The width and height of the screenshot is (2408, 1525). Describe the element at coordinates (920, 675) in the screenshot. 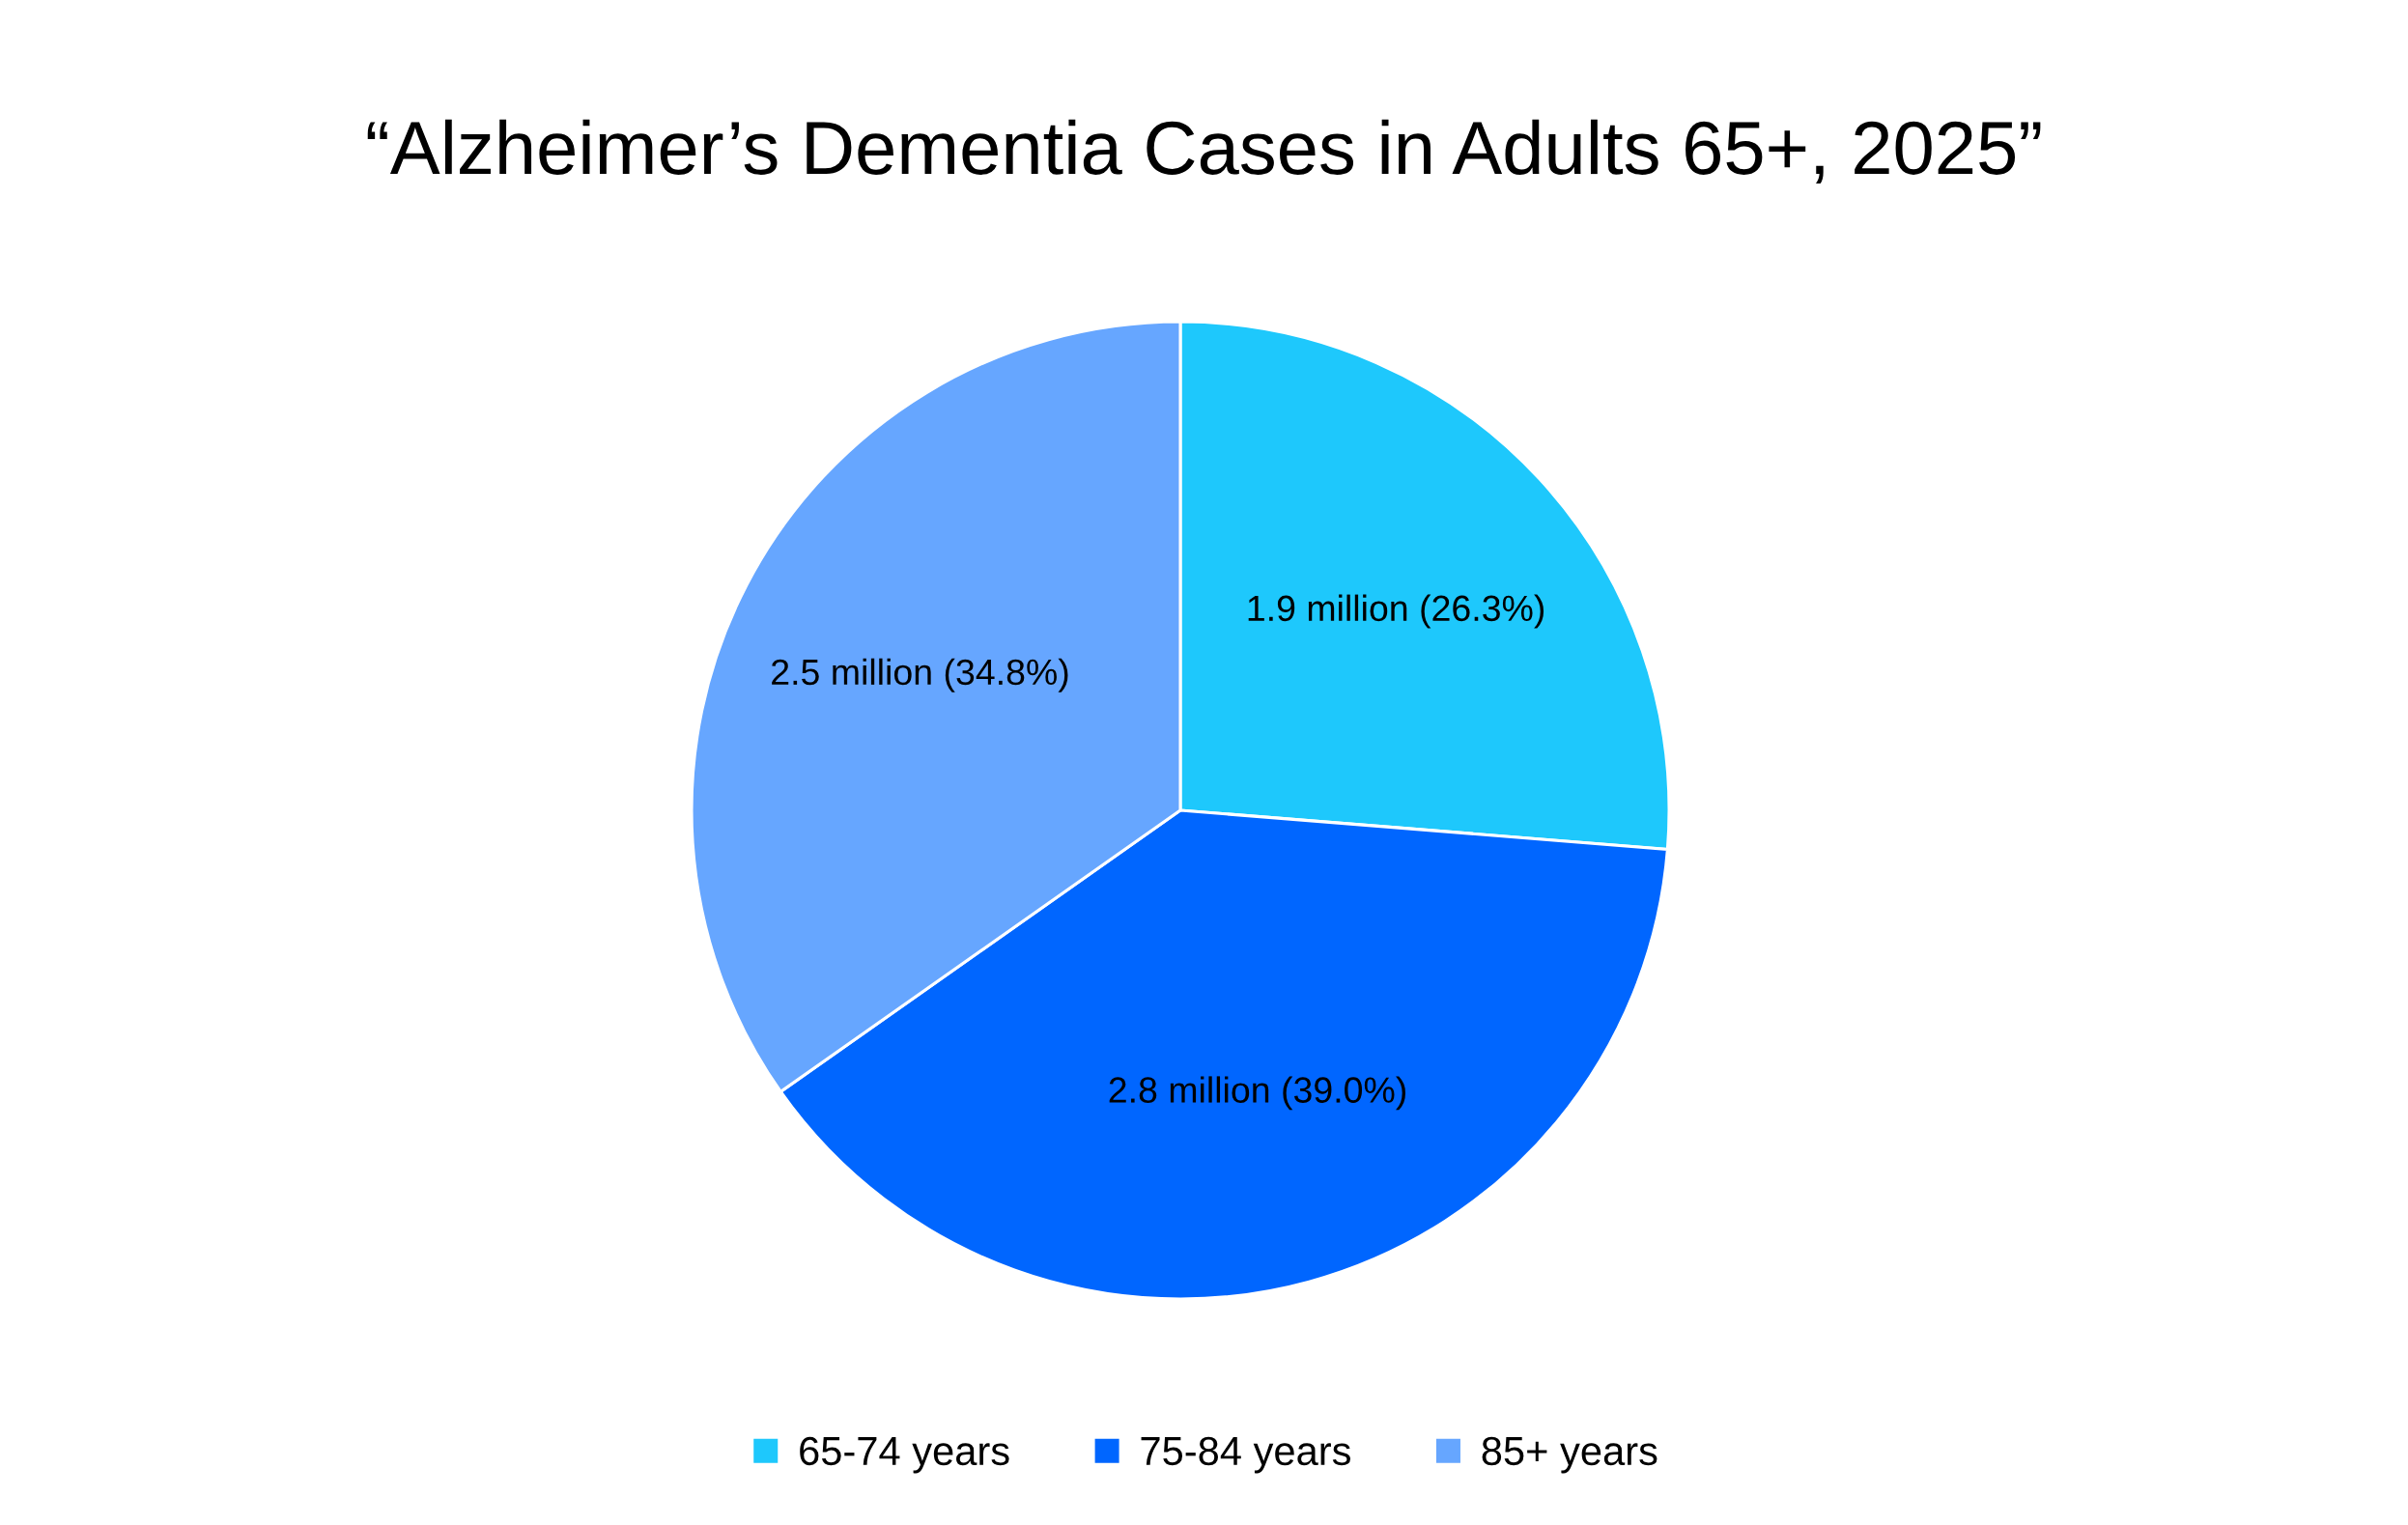

I see `data-label: 2.5 million (34.8%)` at that location.